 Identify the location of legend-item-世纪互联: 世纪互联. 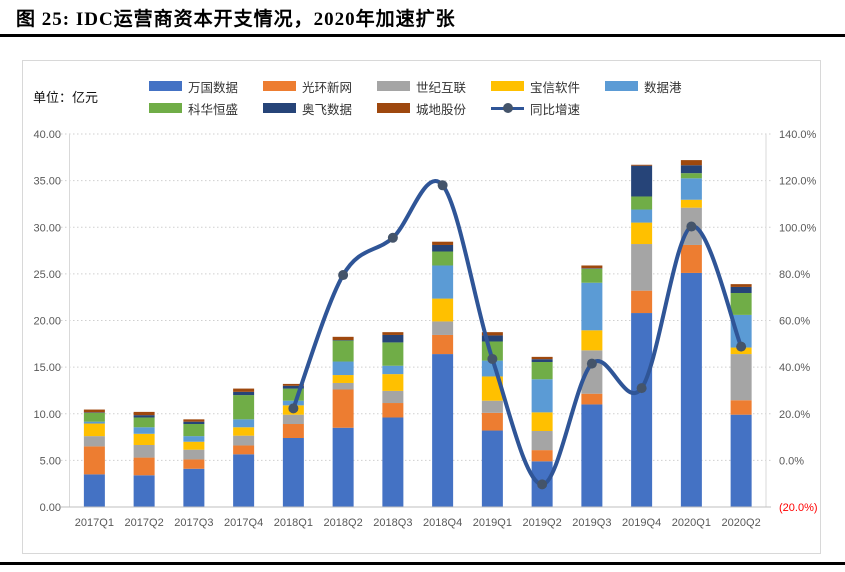
(434, 86).